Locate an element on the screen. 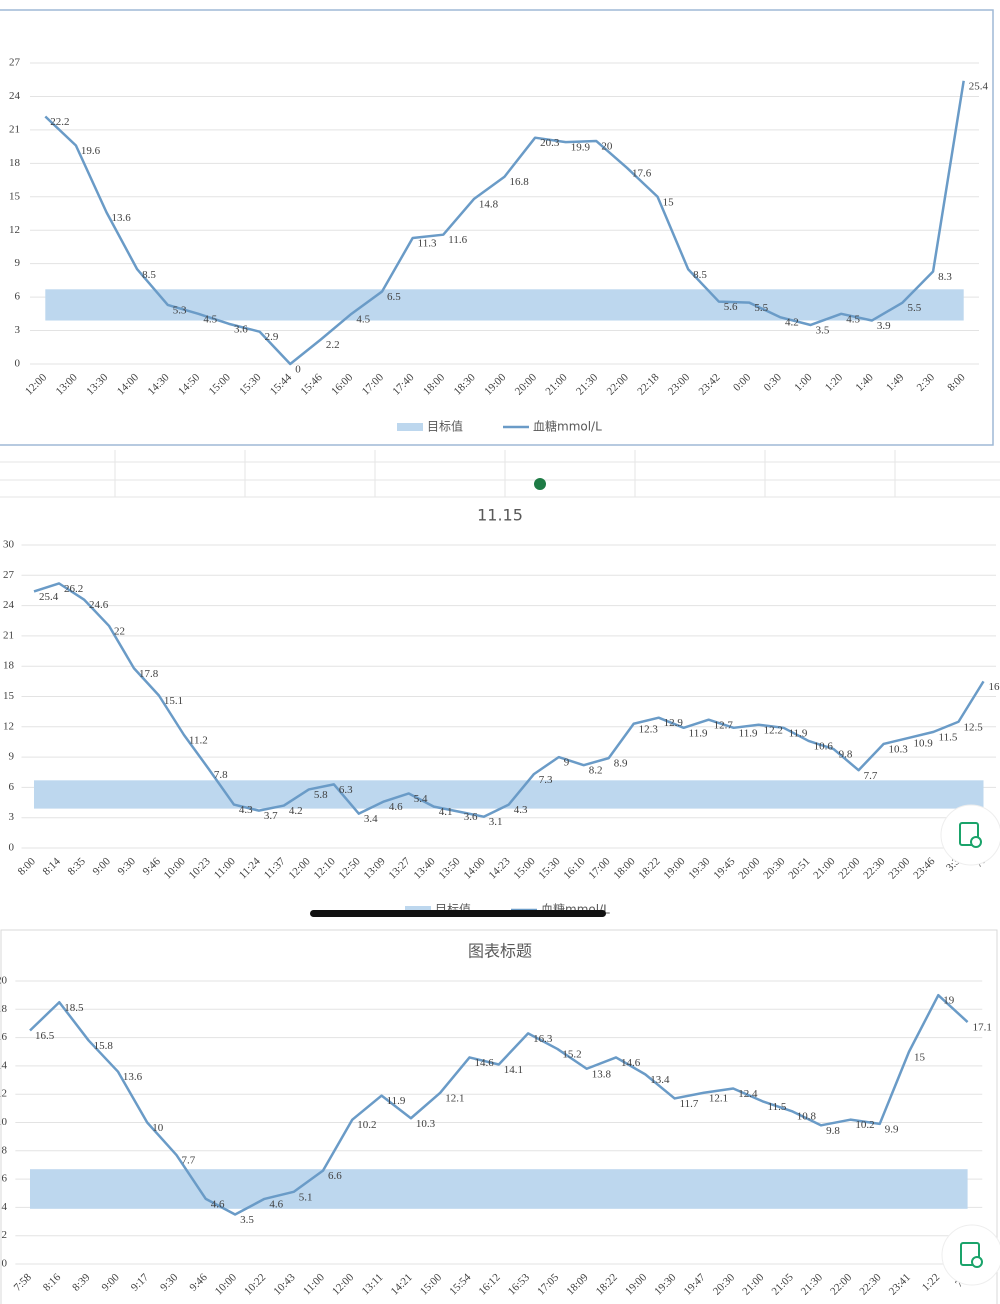 The width and height of the screenshot is (1000, 1304). data-label: 4.6 is located at coordinates (396, 807).